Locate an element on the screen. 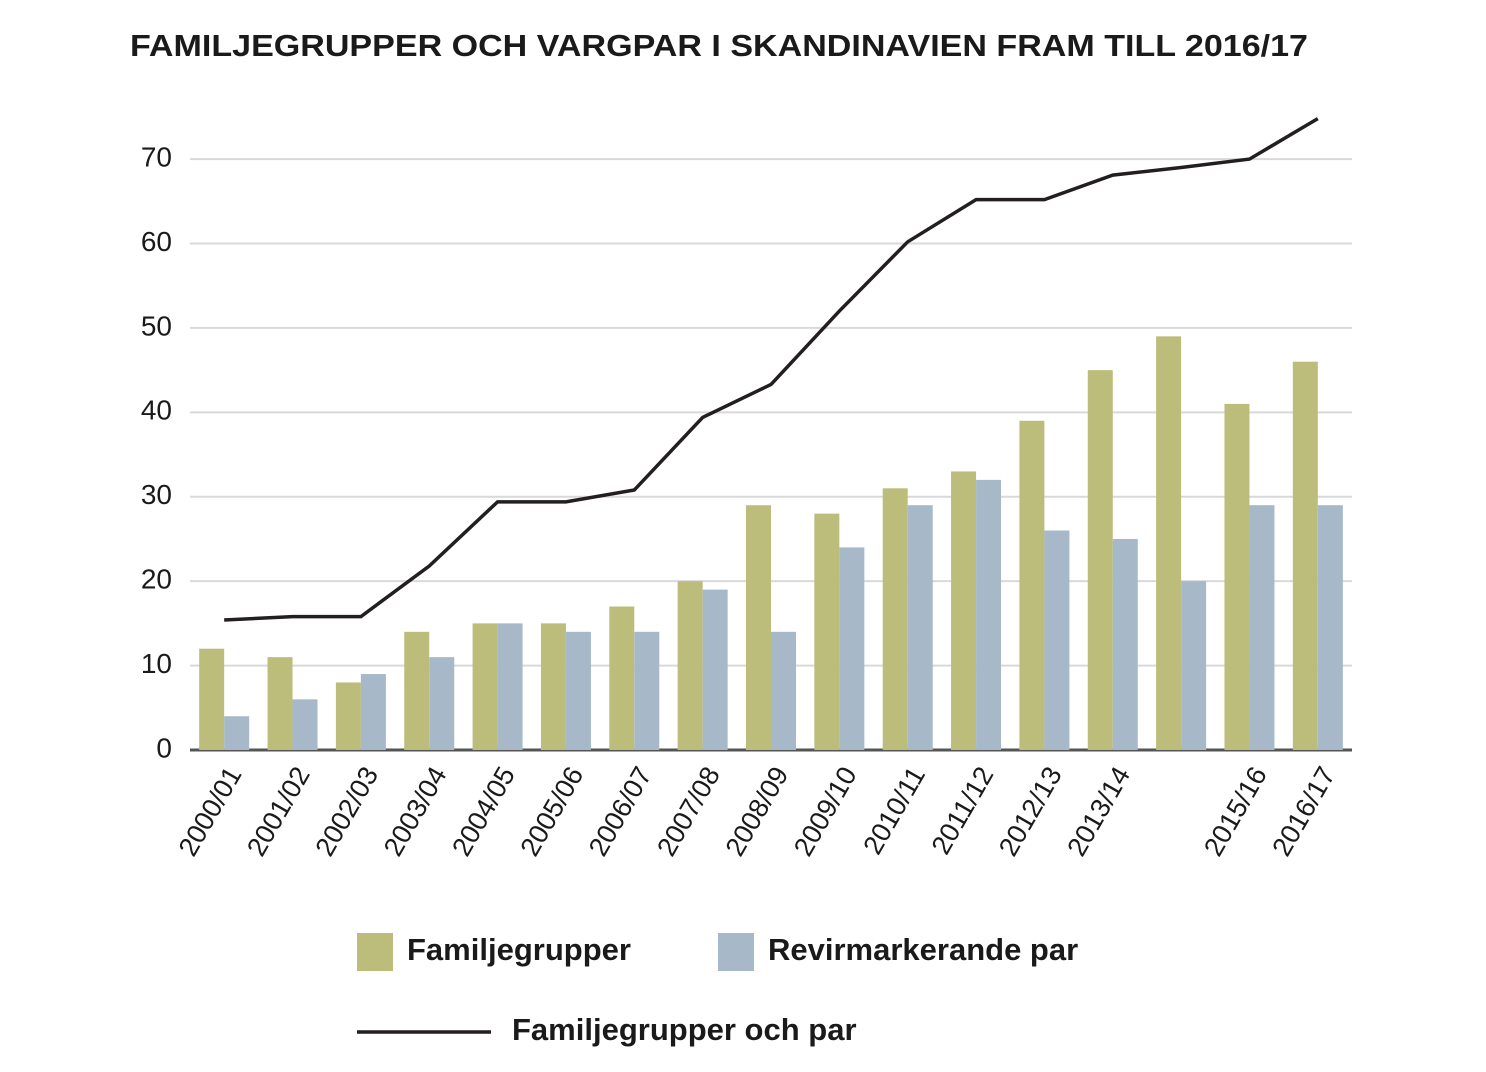  x-tick-label: 2009/10 is located at coordinates (825, 812).